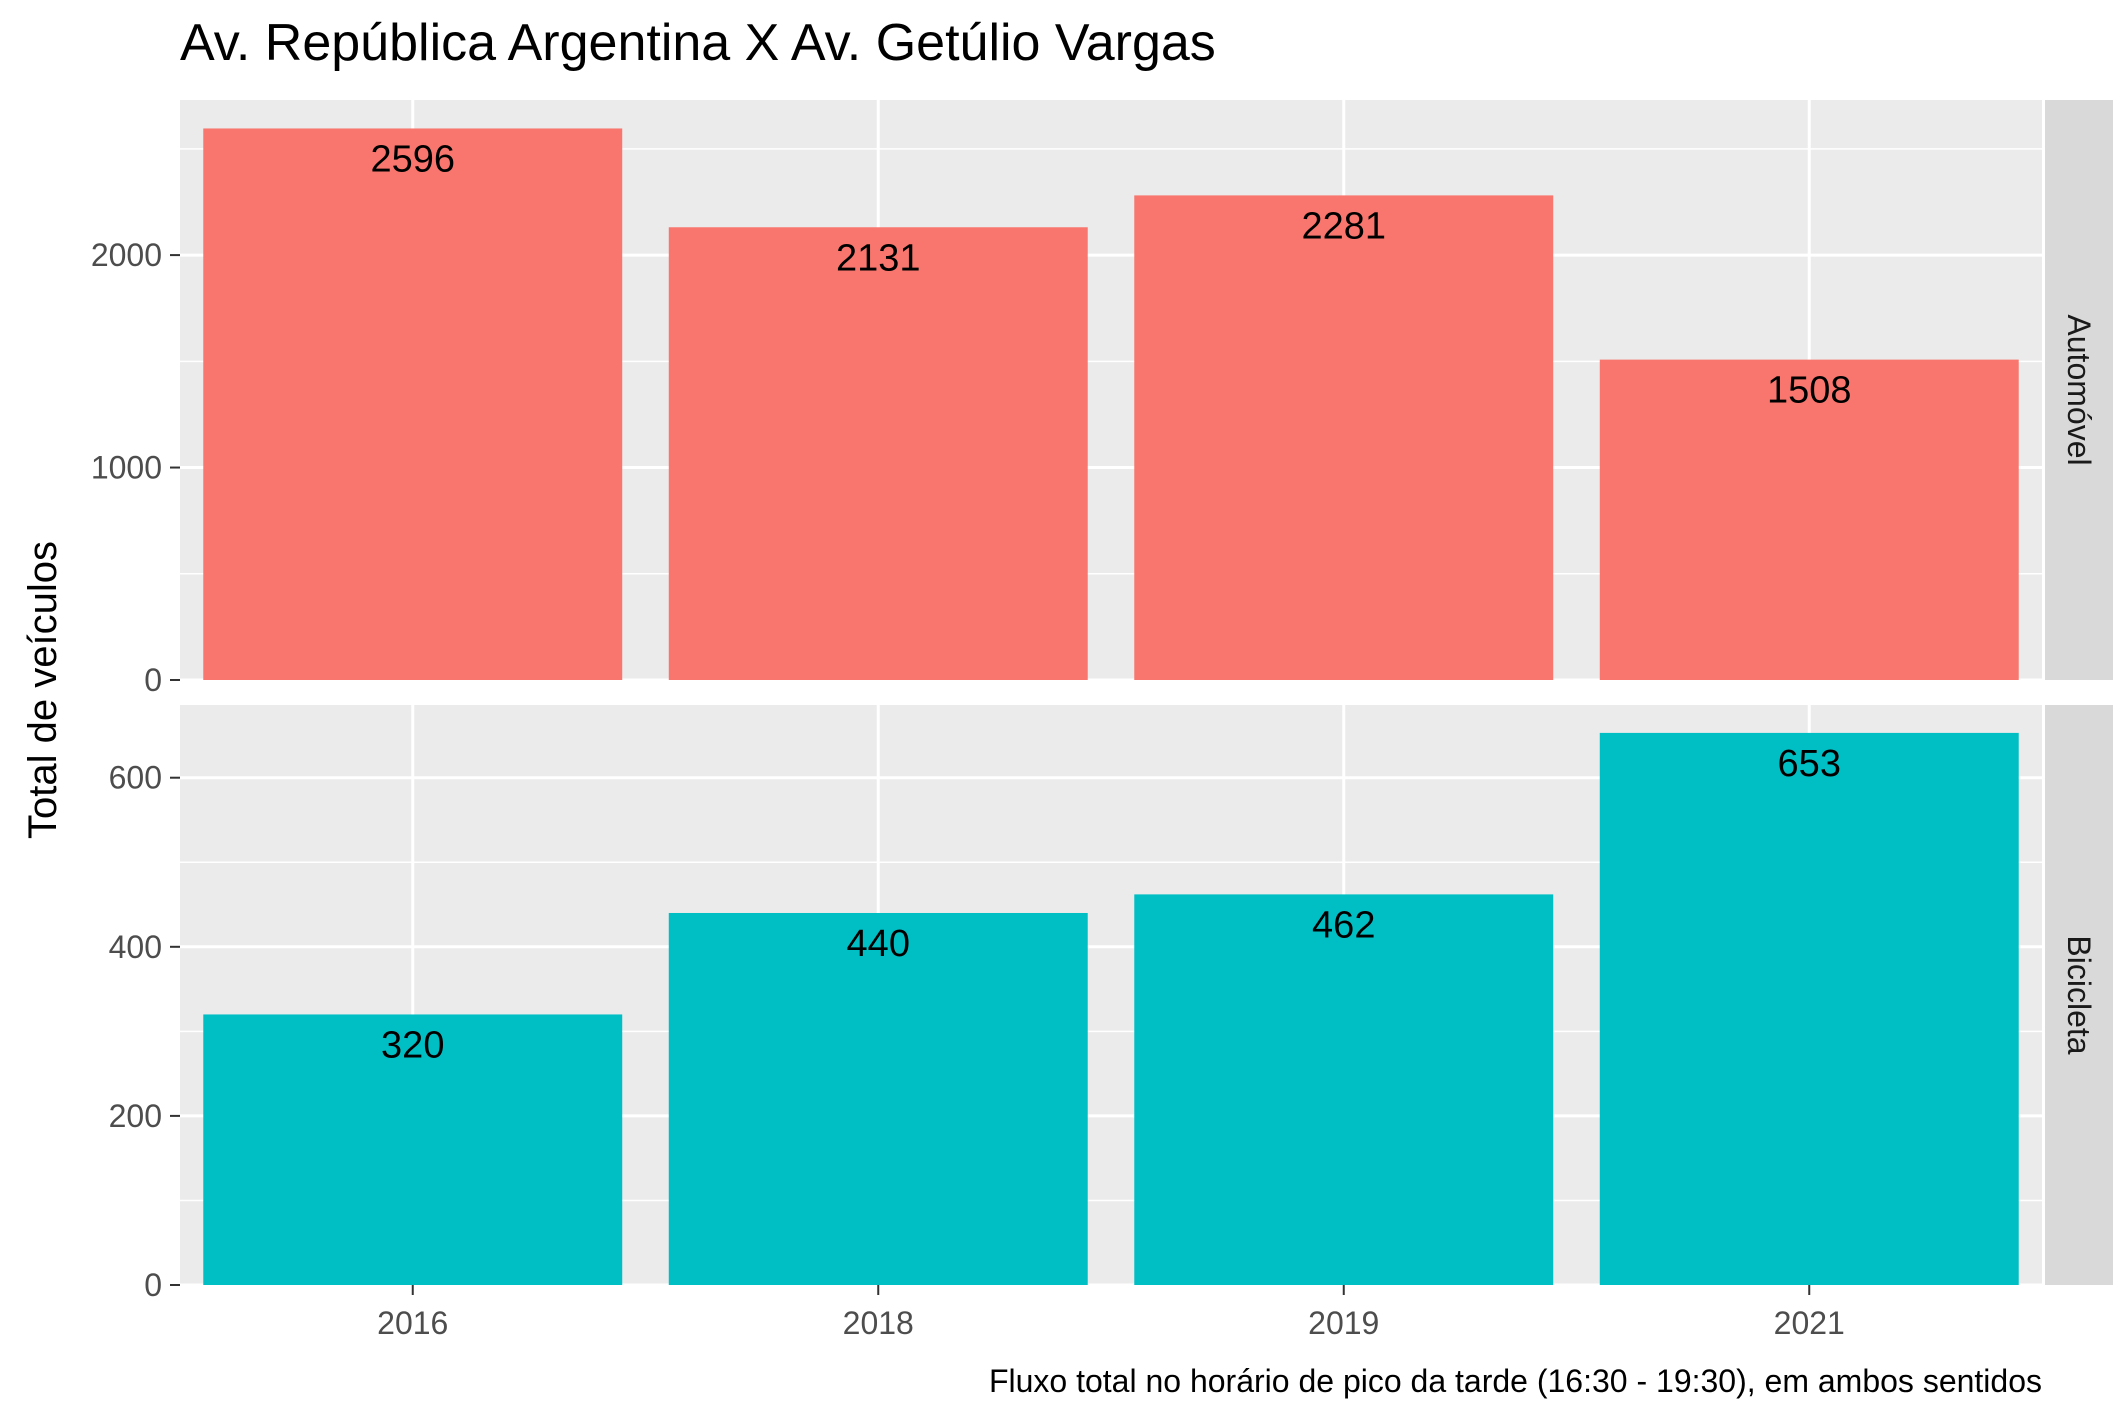 Image resolution: width=2125 pixels, height=1422 pixels. Describe the element at coordinates (412, 159) in the screenshot. I see `data-label: 2596` at that location.